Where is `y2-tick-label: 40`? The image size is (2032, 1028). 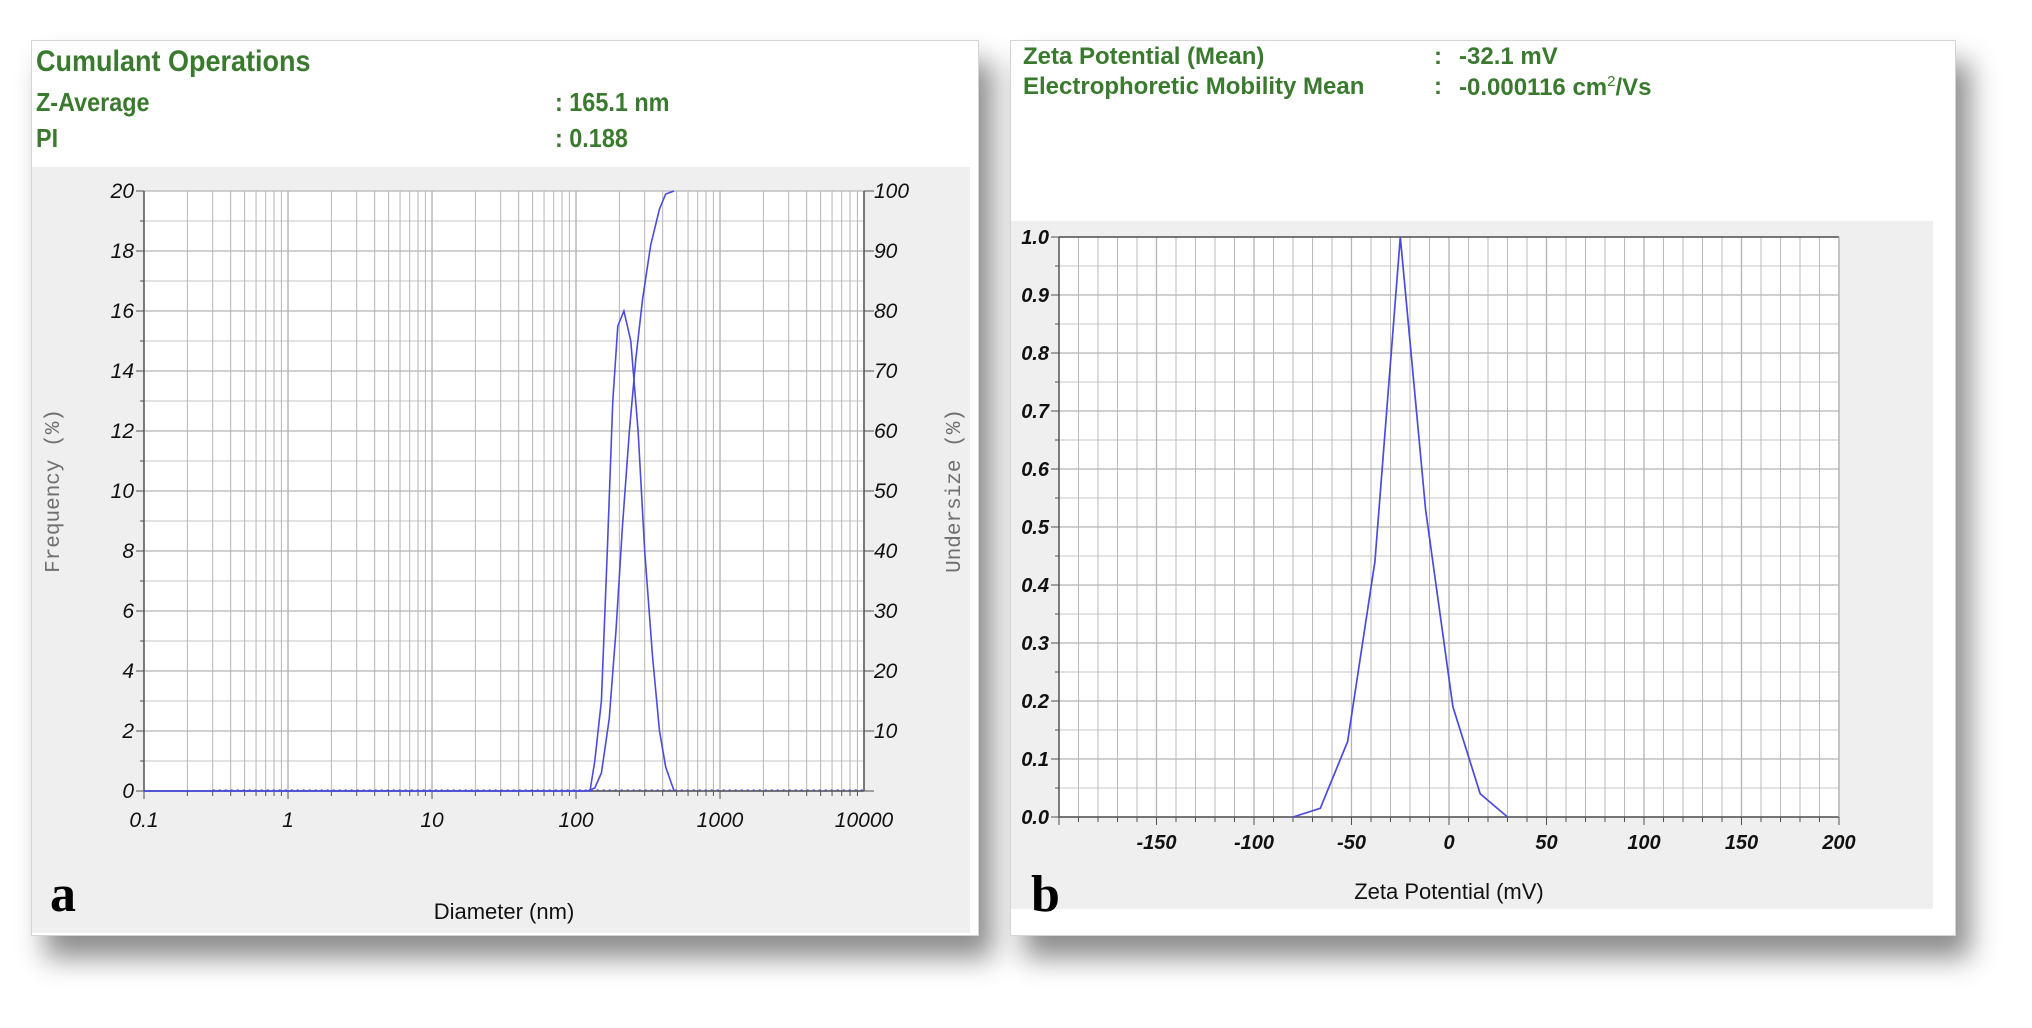
y2-tick-label: 40 is located at coordinates (886, 551).